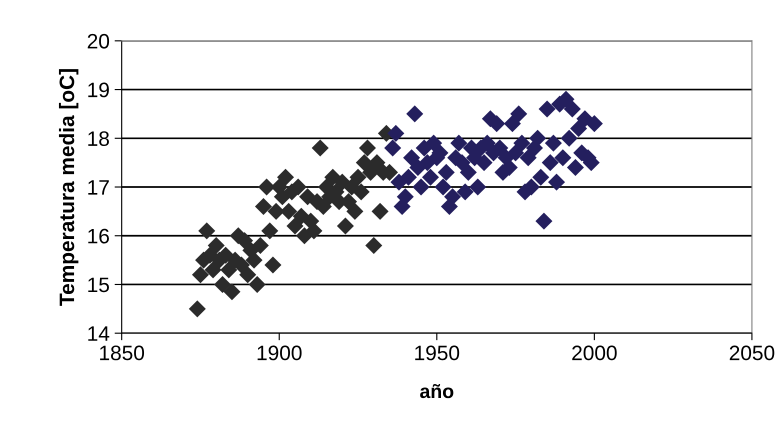 This screenshot has width=780, height=439. I want to click on x-tick-label: 1850, so click(122, 353).